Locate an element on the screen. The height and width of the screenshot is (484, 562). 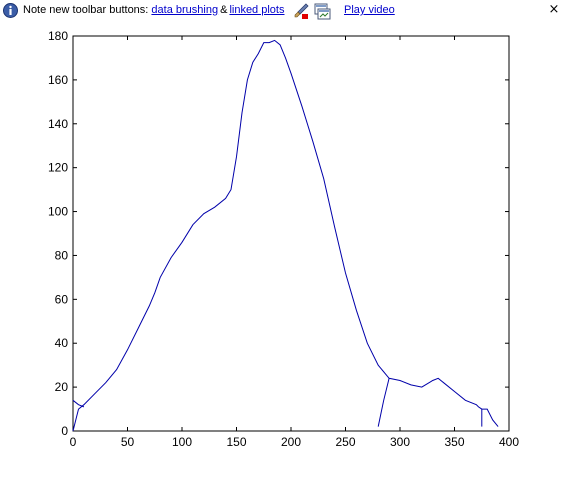
y-tick-label: 160 is located at coordinates (58, 80).